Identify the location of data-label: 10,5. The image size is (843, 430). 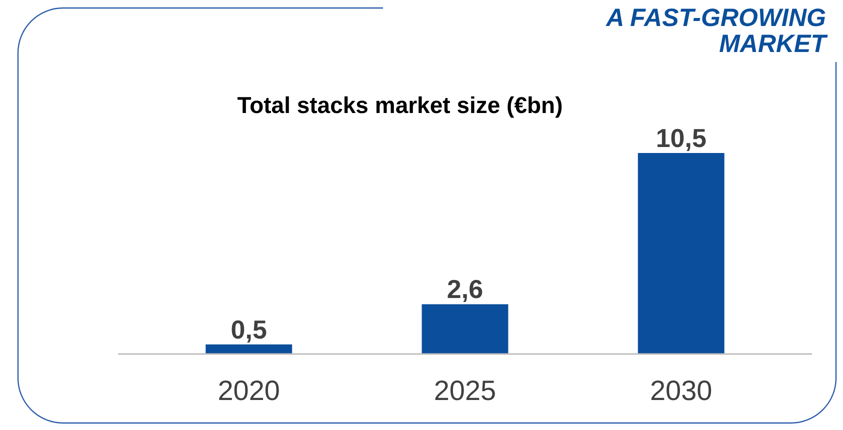
(681, 138).